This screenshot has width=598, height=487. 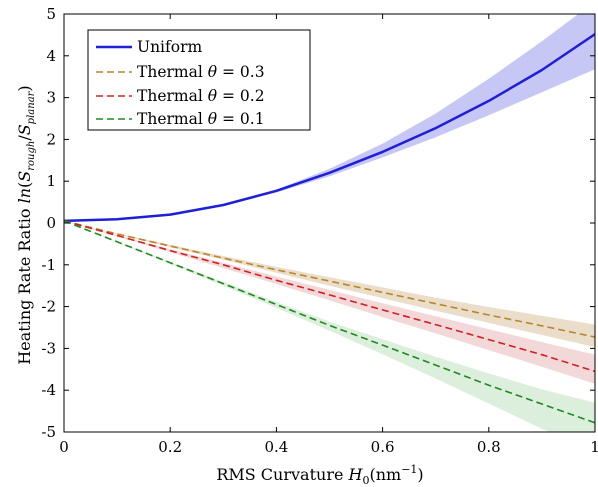 What do you see at coordinates (48, 348) in the screenshot?
I see `y-tick-label: -3` at bounding box center [48, 348].